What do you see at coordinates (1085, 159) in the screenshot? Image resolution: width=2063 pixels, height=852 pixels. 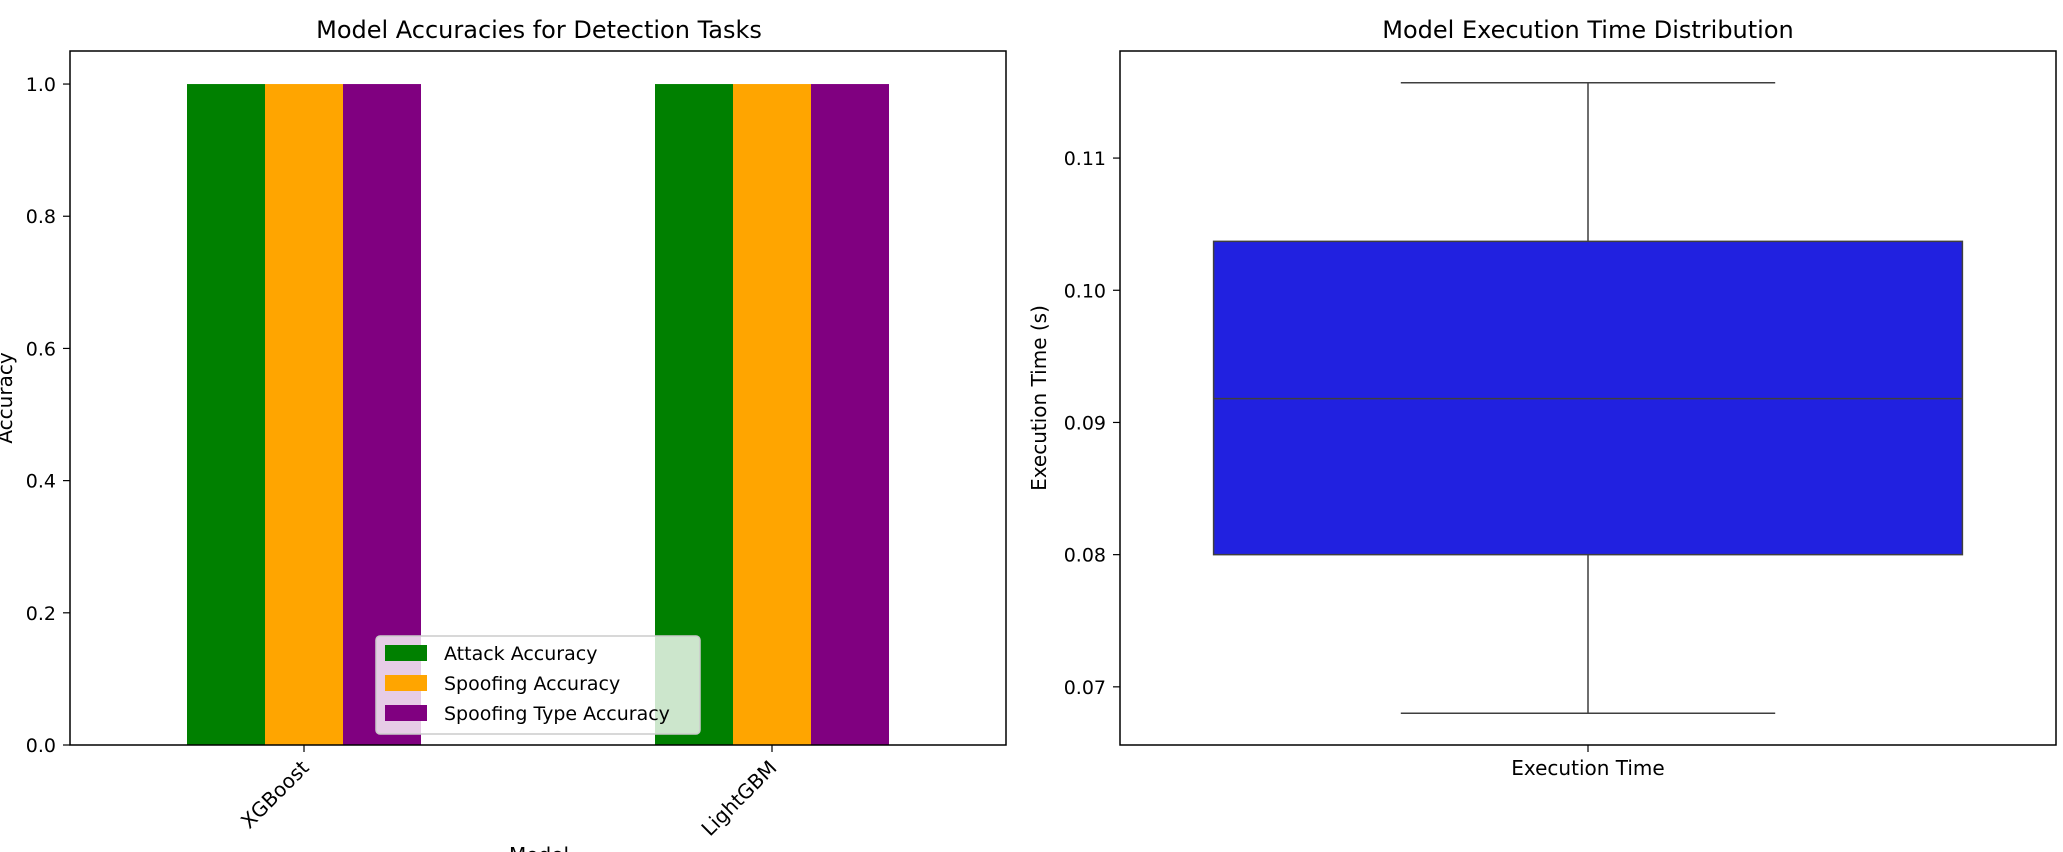 I see `execution-ytick-label: 0.11` at bounding box center [1085, 159].